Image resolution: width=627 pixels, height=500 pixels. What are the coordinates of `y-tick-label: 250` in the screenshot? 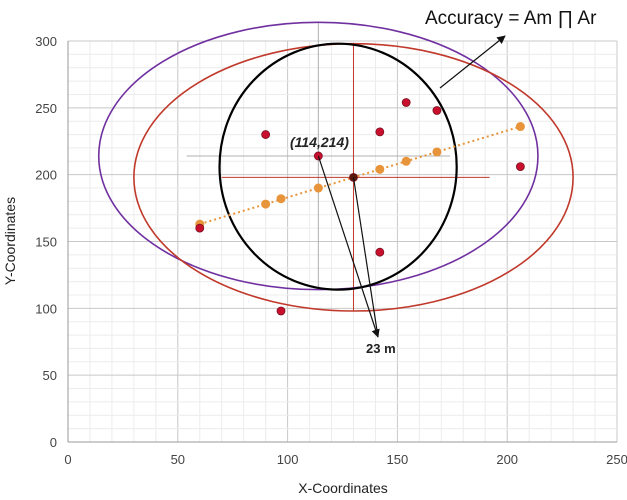 It's located at (46, 108).